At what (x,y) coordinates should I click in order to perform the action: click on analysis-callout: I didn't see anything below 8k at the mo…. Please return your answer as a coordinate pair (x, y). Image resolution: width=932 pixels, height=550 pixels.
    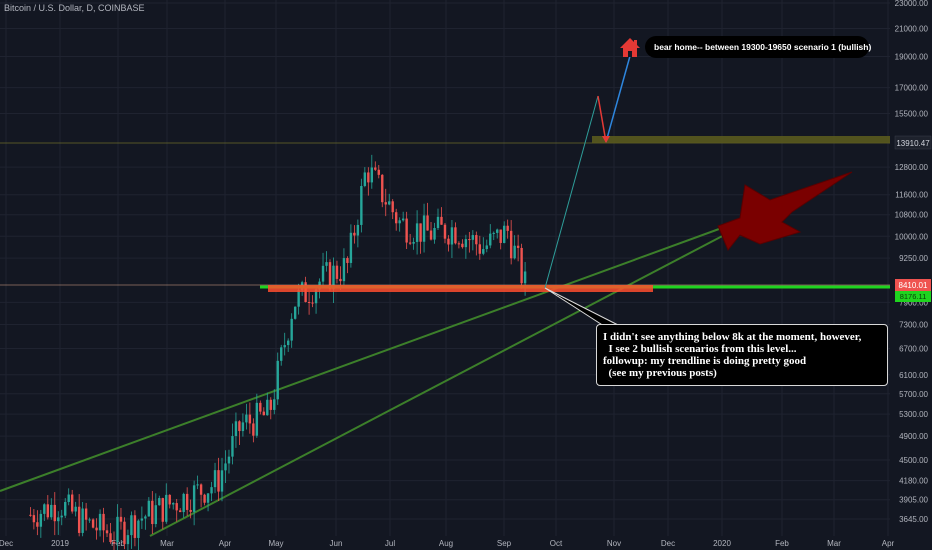
    Looking at the image, I should click on (742, 355).